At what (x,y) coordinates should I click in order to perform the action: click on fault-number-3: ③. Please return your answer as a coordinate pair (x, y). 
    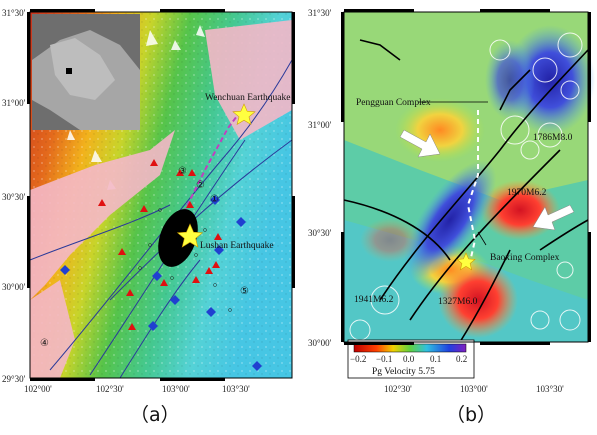
    Looking at the image, I should click on (182, 171).